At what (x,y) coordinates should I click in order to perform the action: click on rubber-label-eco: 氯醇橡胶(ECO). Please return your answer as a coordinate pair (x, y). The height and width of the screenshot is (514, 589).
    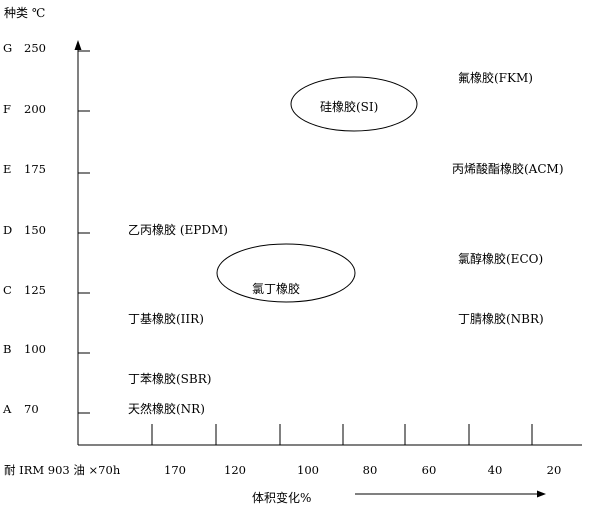
    Looking at the image, I should click on (500, 258).